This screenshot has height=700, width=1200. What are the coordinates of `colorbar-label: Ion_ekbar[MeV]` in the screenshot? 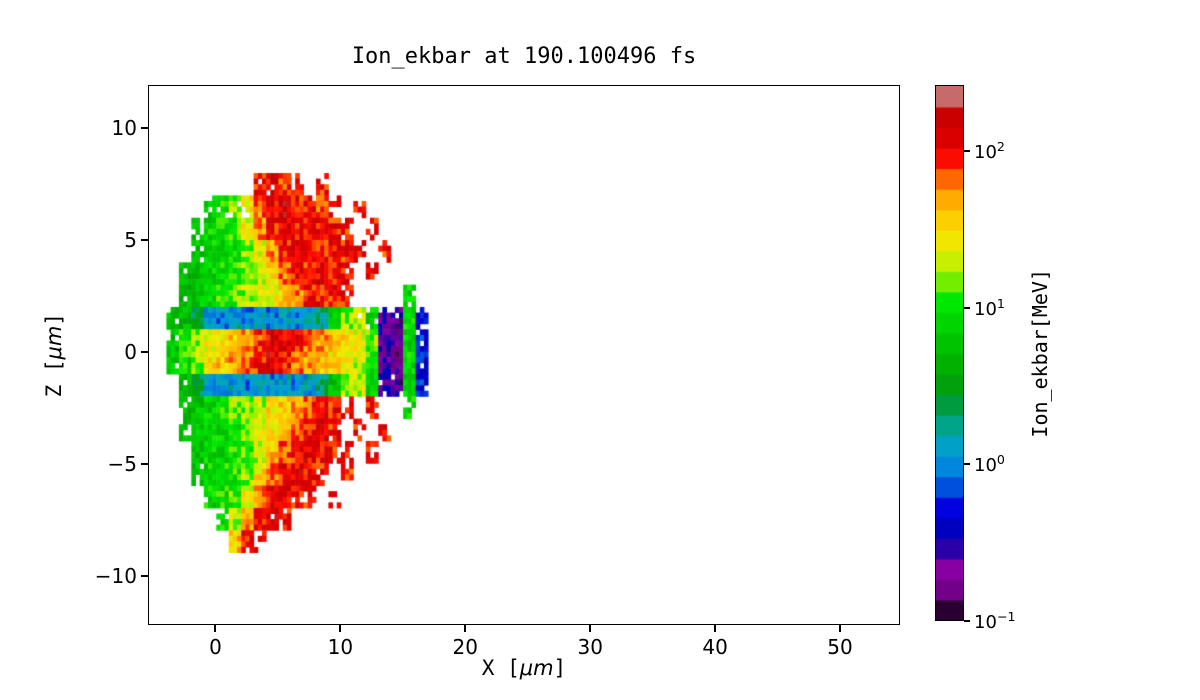 It's located at (1040, 353).